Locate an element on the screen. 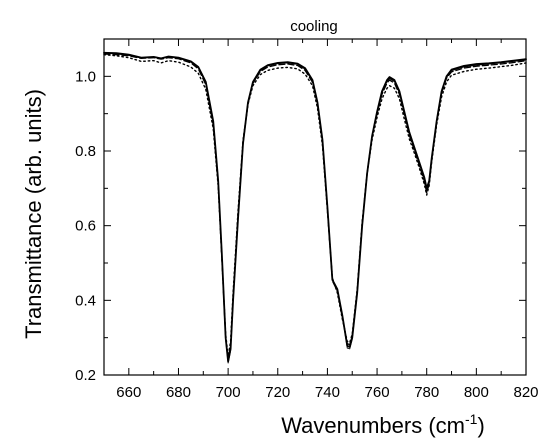  y-tick-label: 0.6 is located at coordinates (85, 226).